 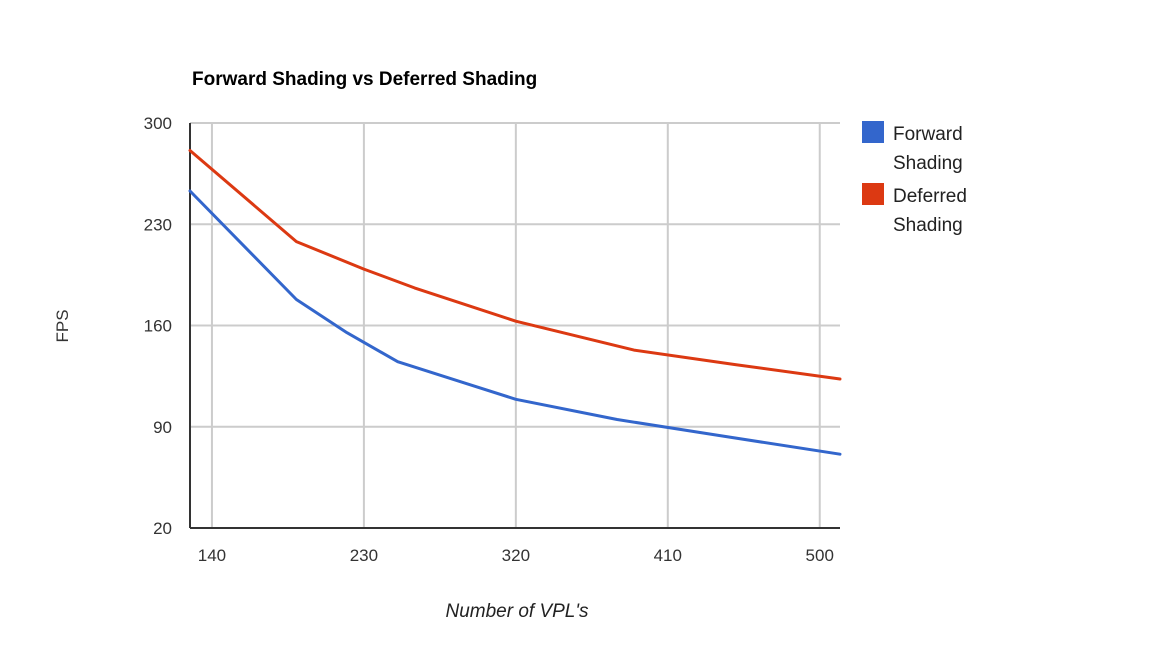 I want to click on x-tick-label: 320, so click(x=516, y=555).